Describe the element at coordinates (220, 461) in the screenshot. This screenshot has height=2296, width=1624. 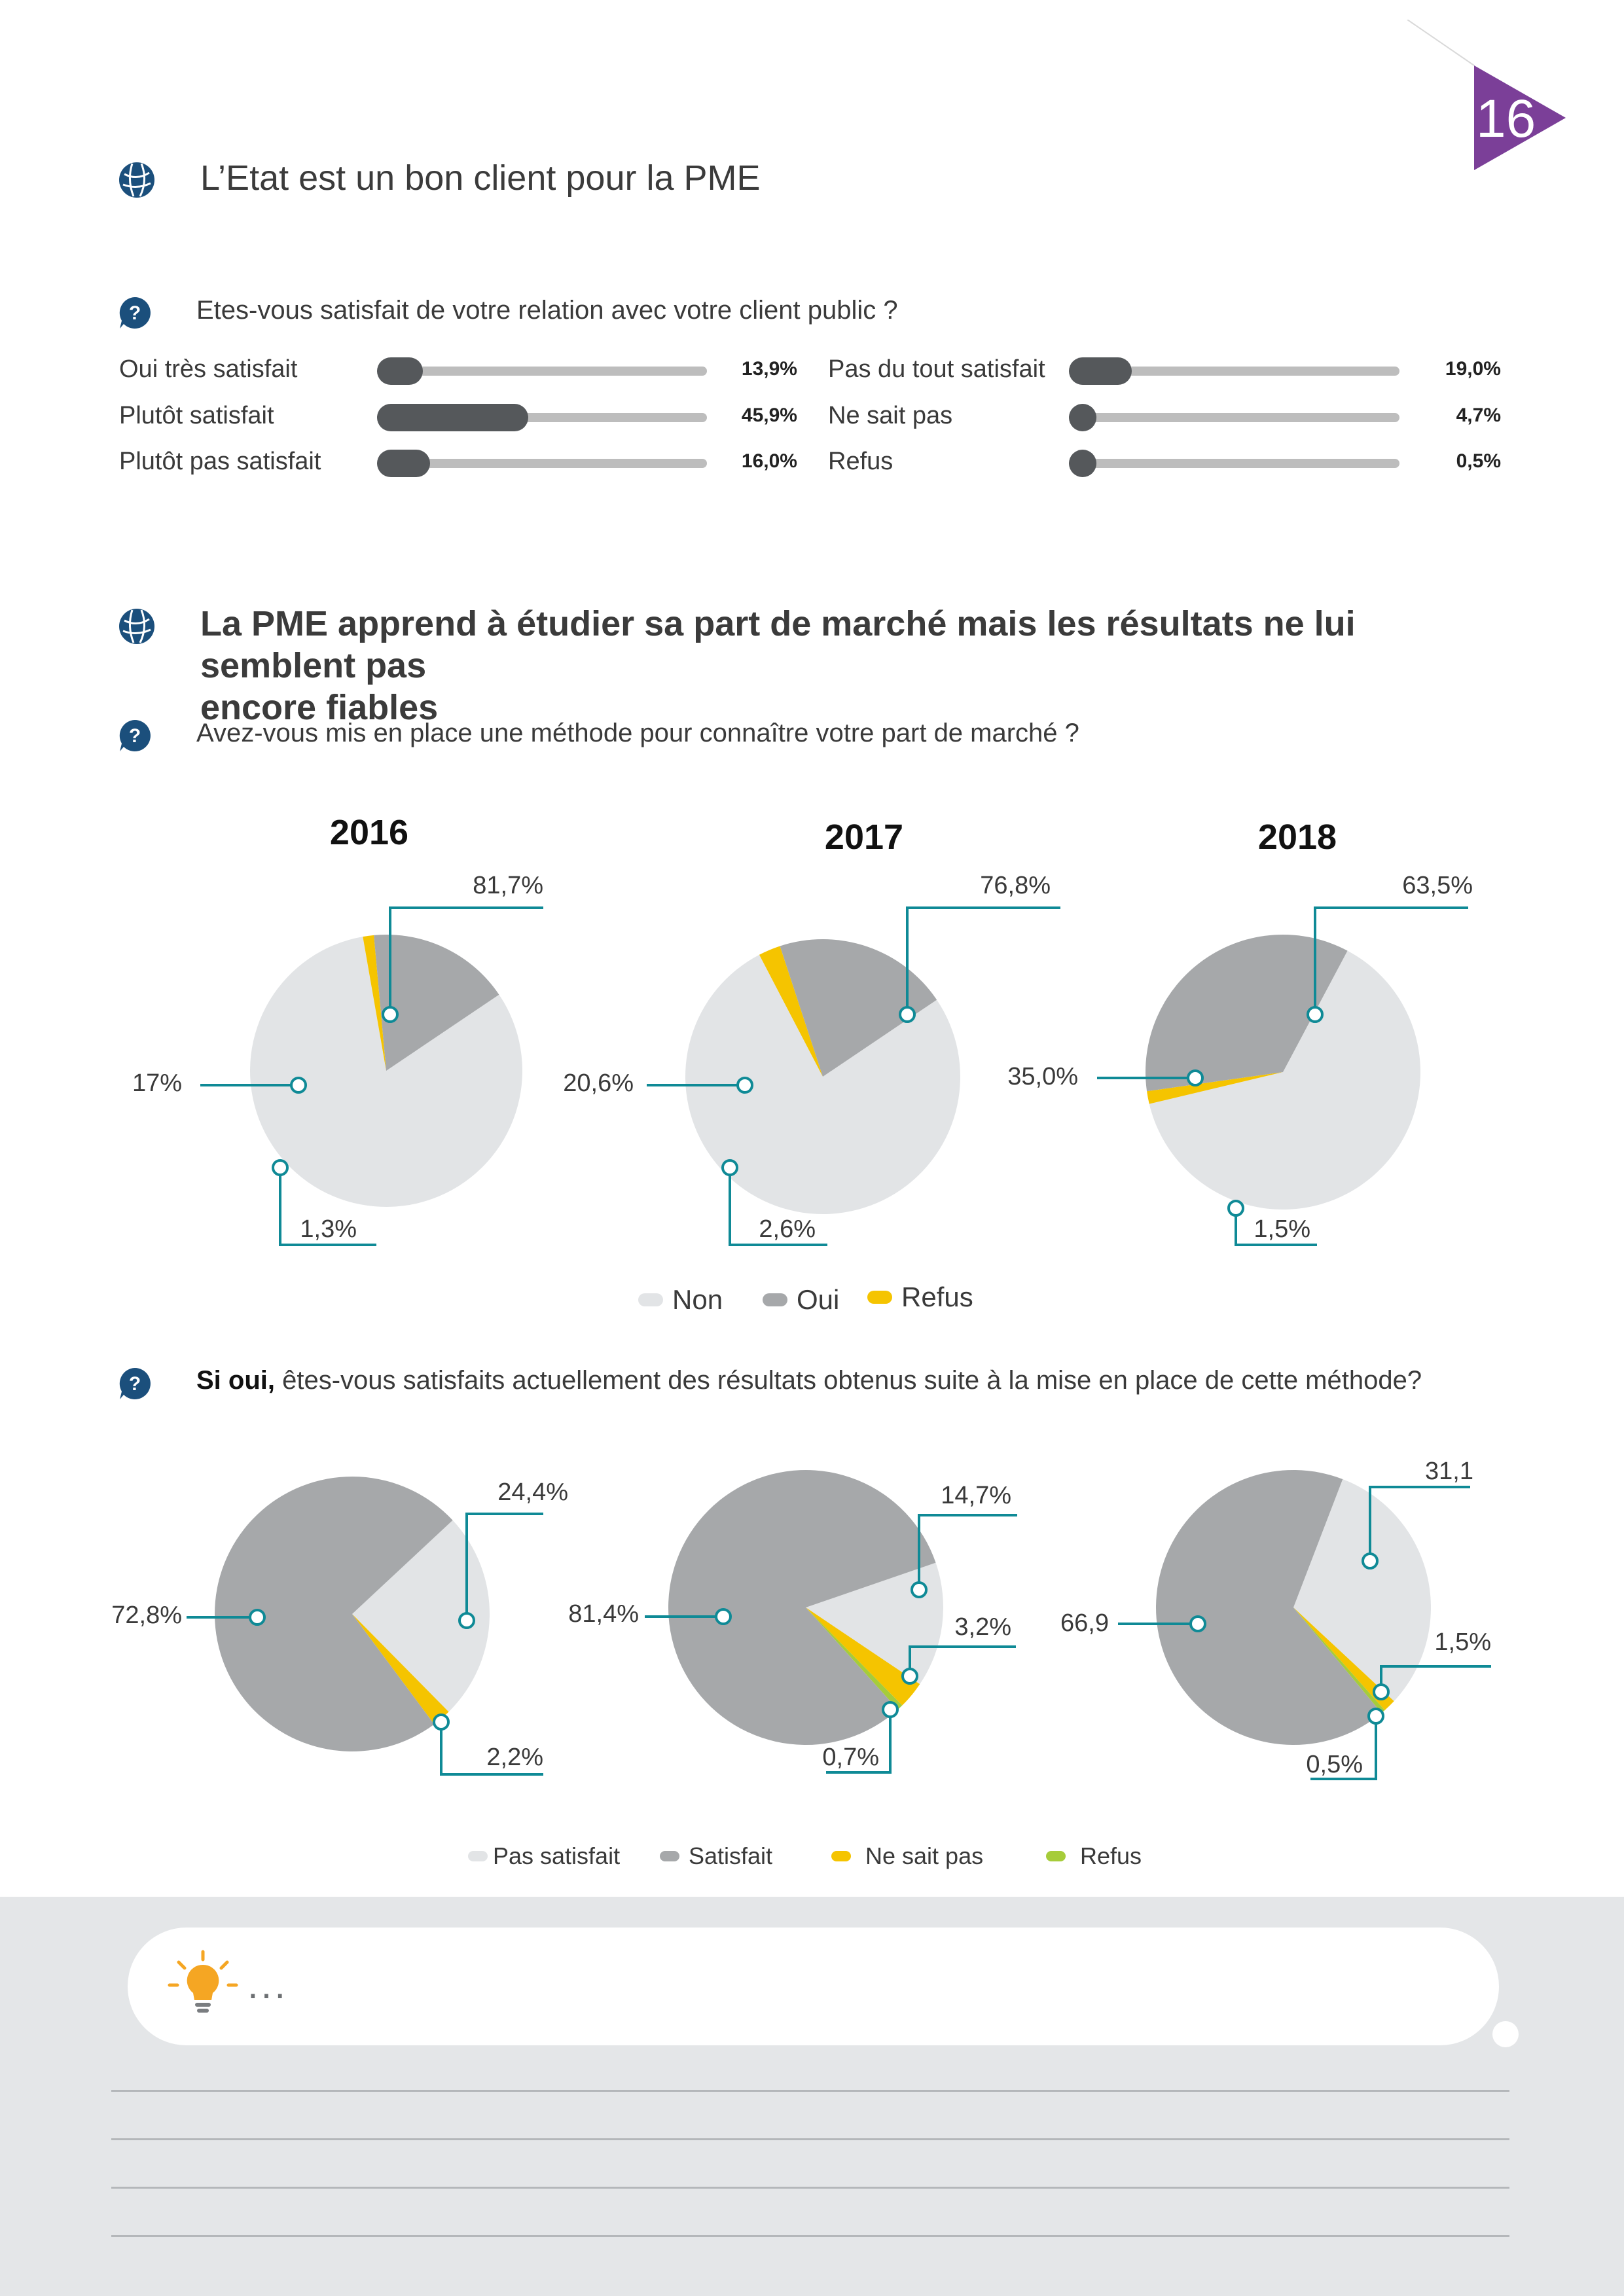
I see `bar-label: Plutôt pas satisfait` at that location.